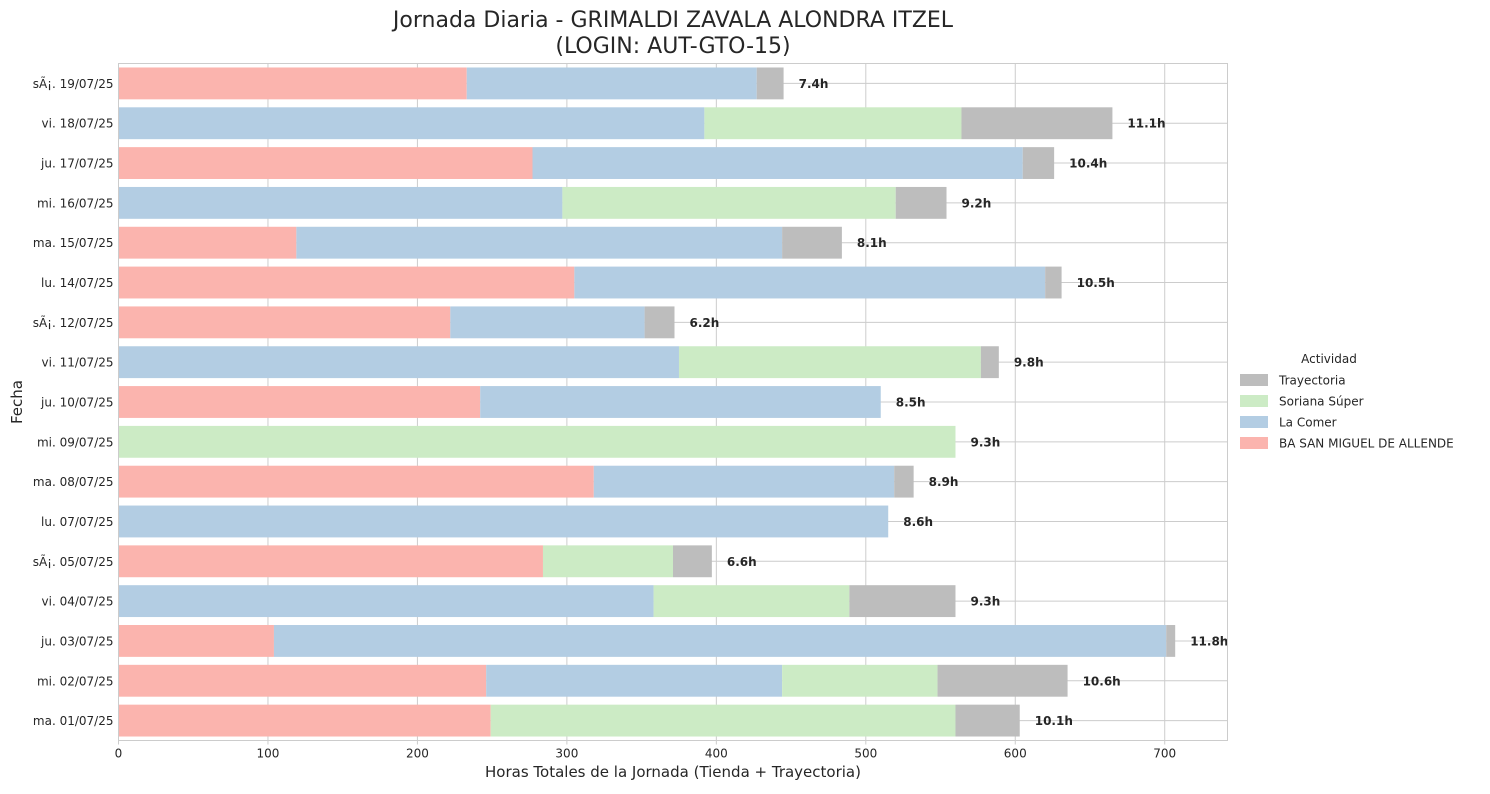  I want to click on legend-label: Trayectoria, so click(1312, 381).